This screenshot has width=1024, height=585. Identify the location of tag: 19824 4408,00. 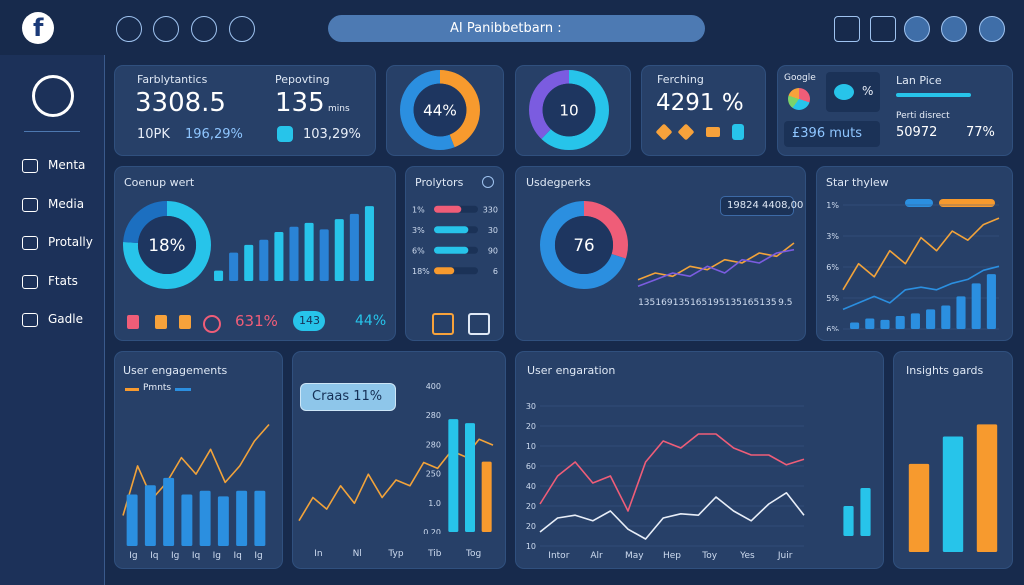
(762, 206).